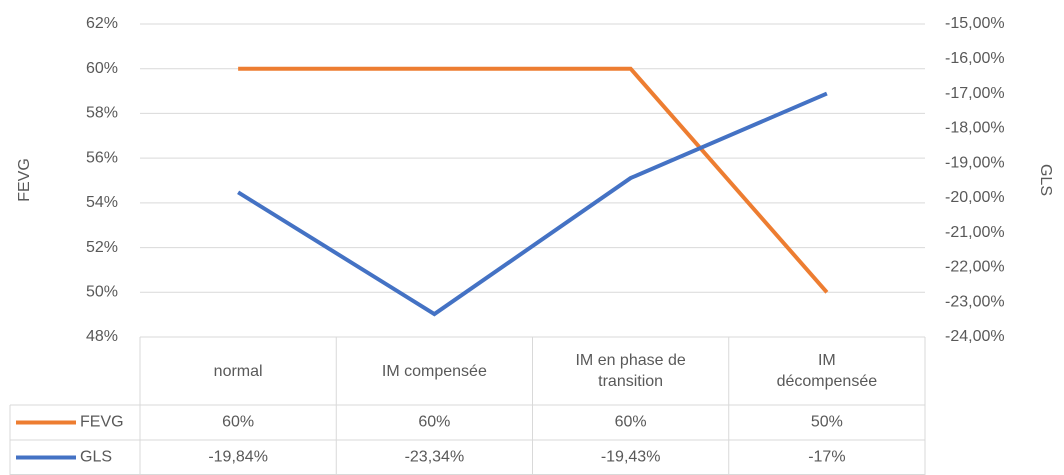 The height and width of the screenshot is (475, 1064). Describe the element at coordinates (631, 457) in the screenshot. I see `table-value: -19,43%` at that location.